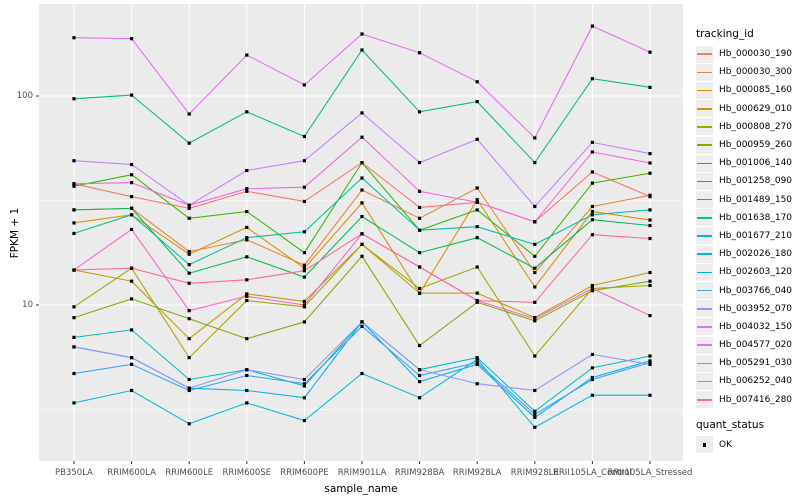 The width and height of the screenshot is (800, 500). I want to click on legend-key-square-icon, so click(704, 445).